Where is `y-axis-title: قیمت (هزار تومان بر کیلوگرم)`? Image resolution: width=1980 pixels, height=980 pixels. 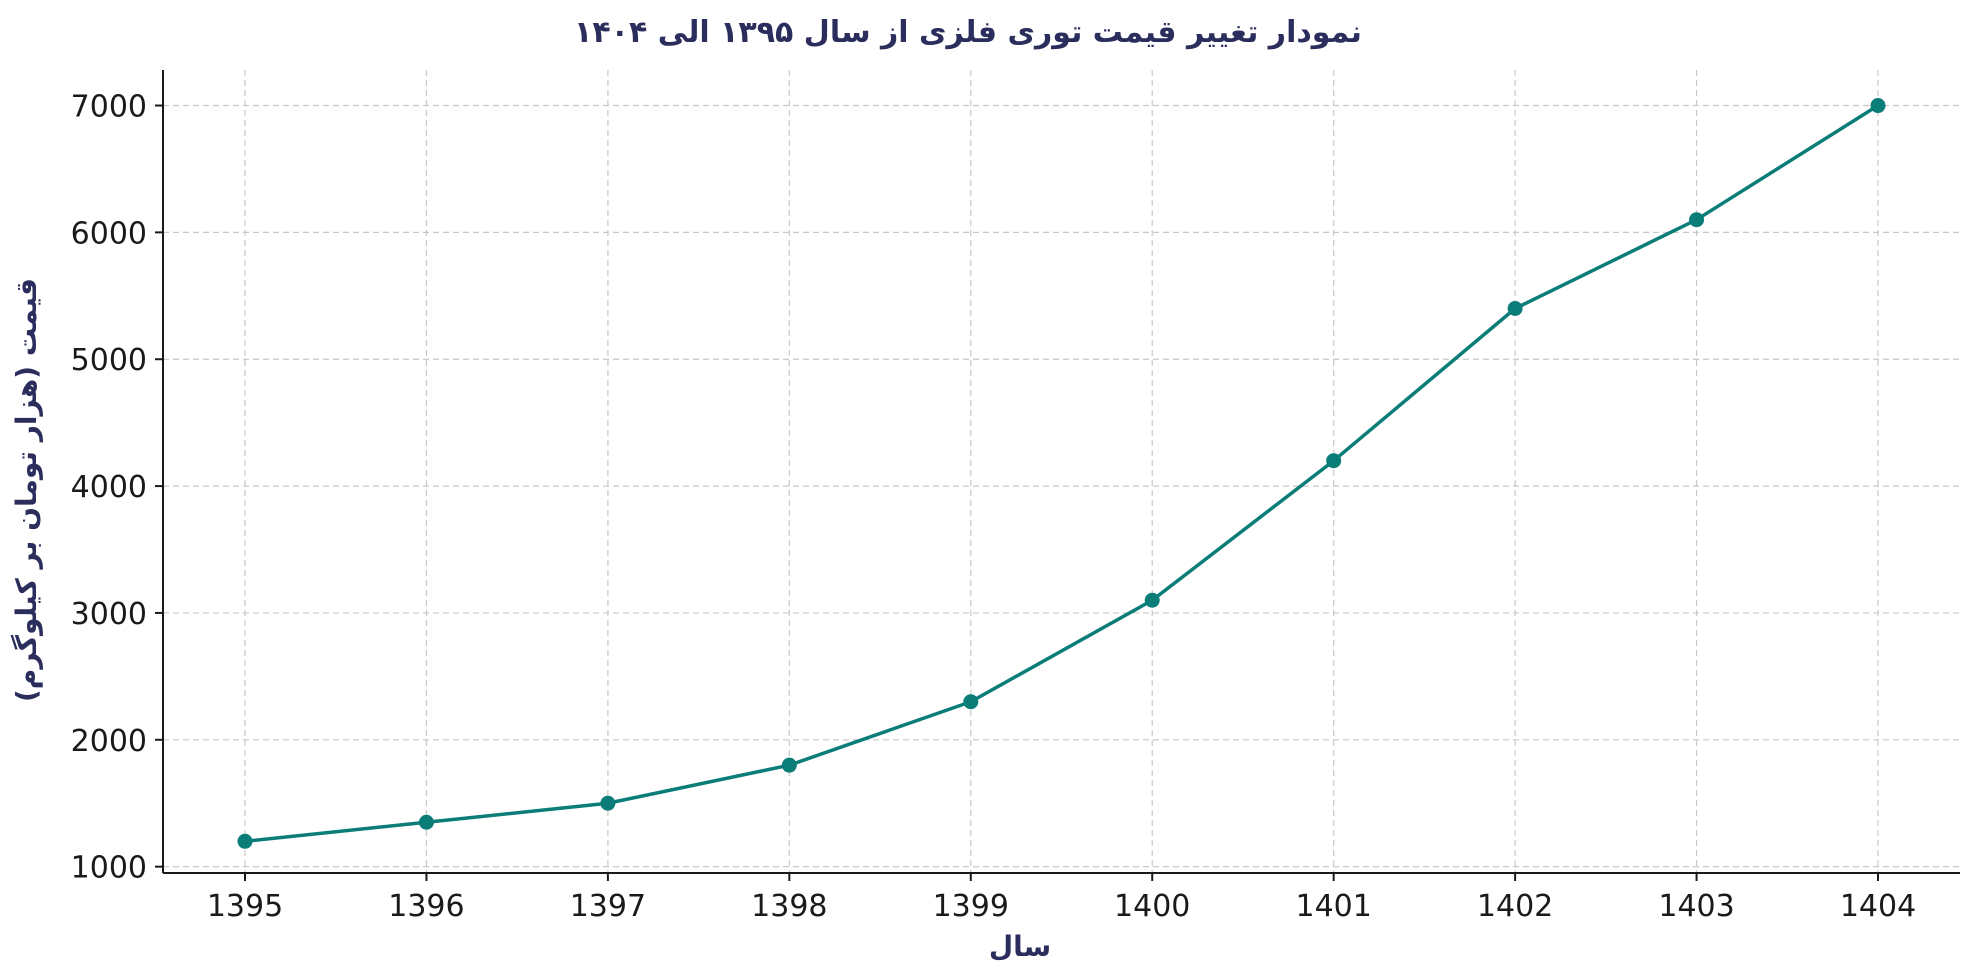 y-axis-title: قیمت (هزار تومان بر کیلوگرم) is located at coordinates (26, 490).